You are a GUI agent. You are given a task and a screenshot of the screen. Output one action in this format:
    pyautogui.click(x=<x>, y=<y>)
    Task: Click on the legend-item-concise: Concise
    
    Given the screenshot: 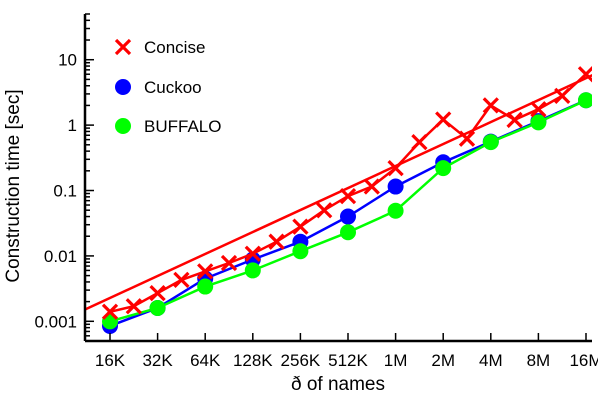 What is the action you would take?
    pyautogui.click(x=159, y=47)
    